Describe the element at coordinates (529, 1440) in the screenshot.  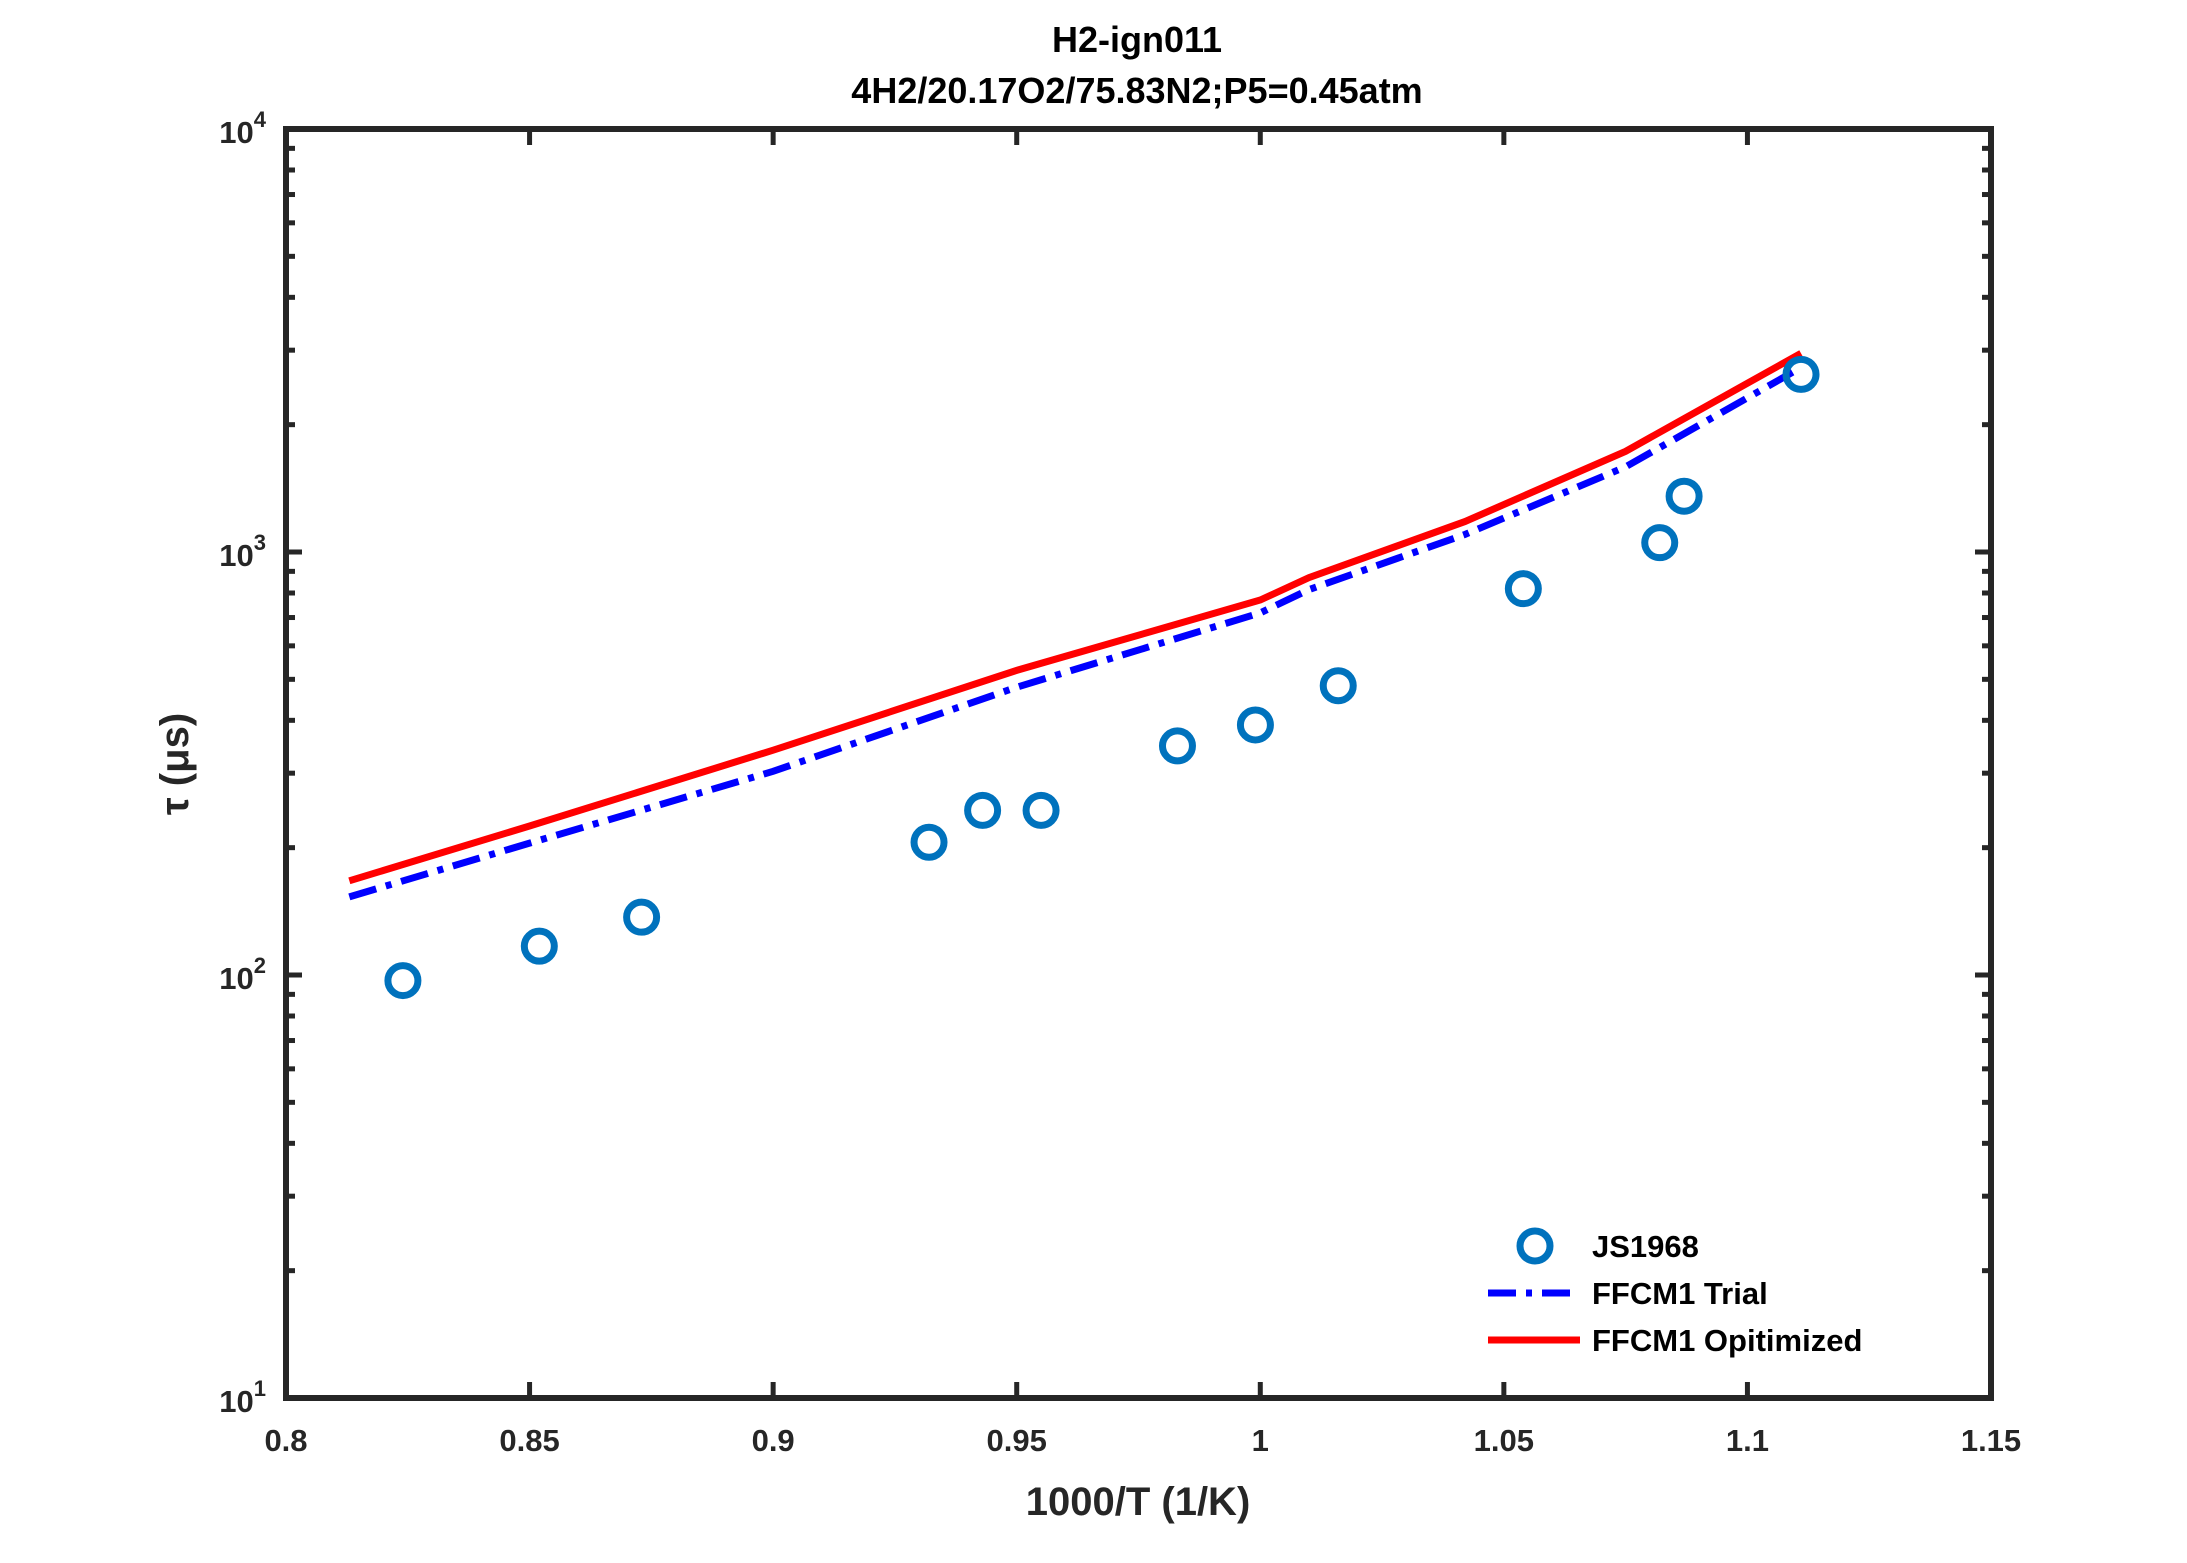
I see `x-tick-label: 0.85` at that location.